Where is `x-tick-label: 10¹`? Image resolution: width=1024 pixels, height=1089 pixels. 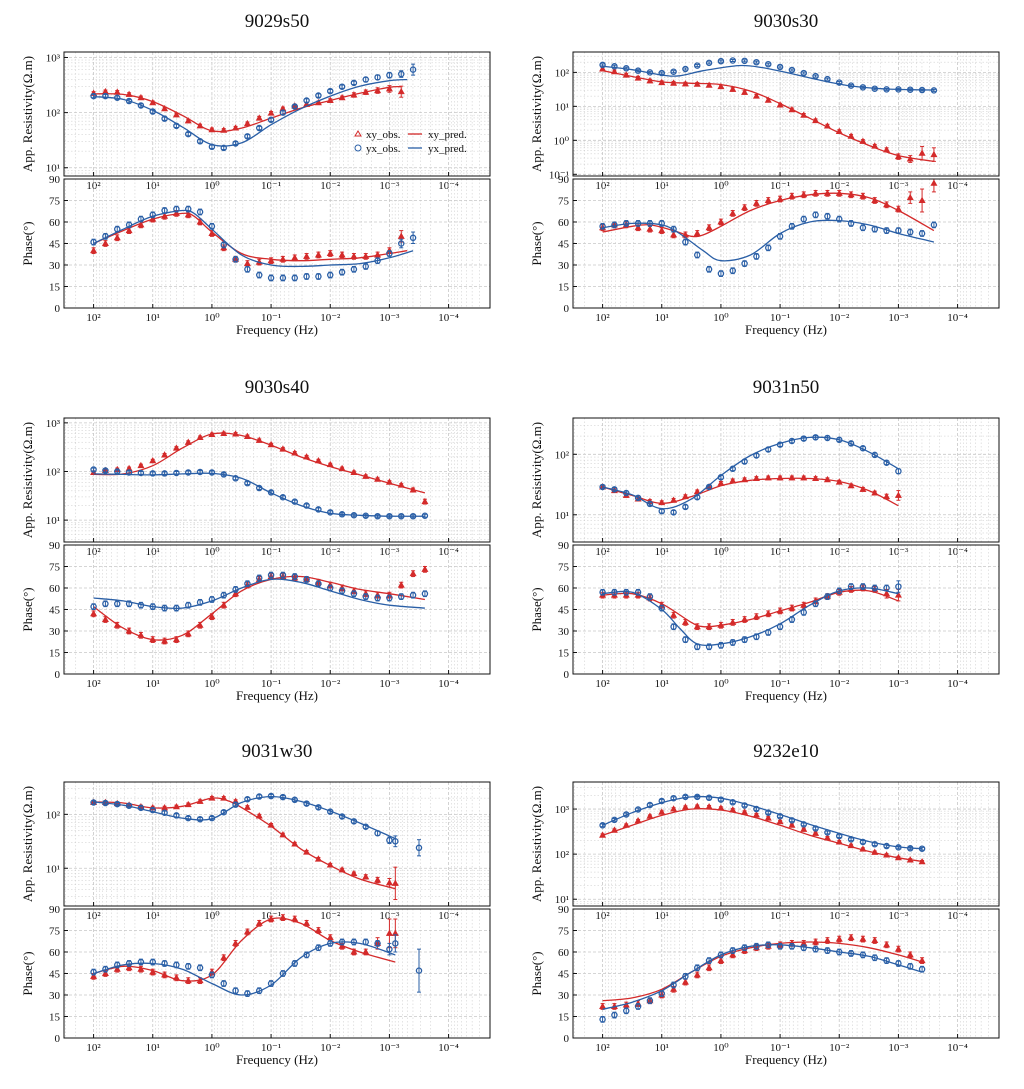
x-tick-label: 10¹ is located at coordinates (153, 684).